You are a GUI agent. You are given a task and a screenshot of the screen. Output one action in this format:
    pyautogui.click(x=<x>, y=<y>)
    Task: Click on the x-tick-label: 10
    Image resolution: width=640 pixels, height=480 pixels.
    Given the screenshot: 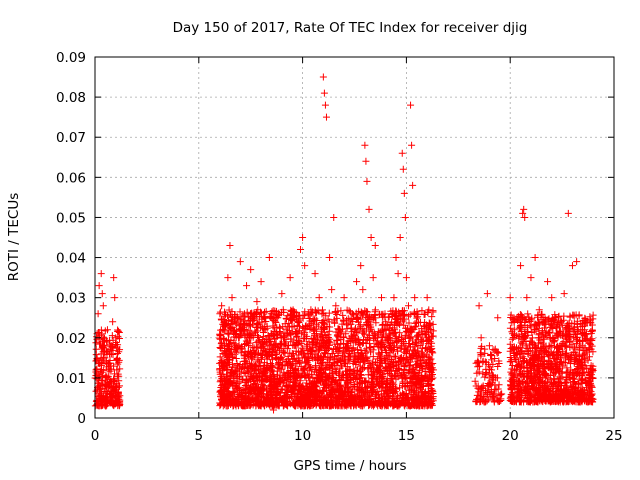 What is the action you would take?
    pyautogui.click(x=302, y=436)
    